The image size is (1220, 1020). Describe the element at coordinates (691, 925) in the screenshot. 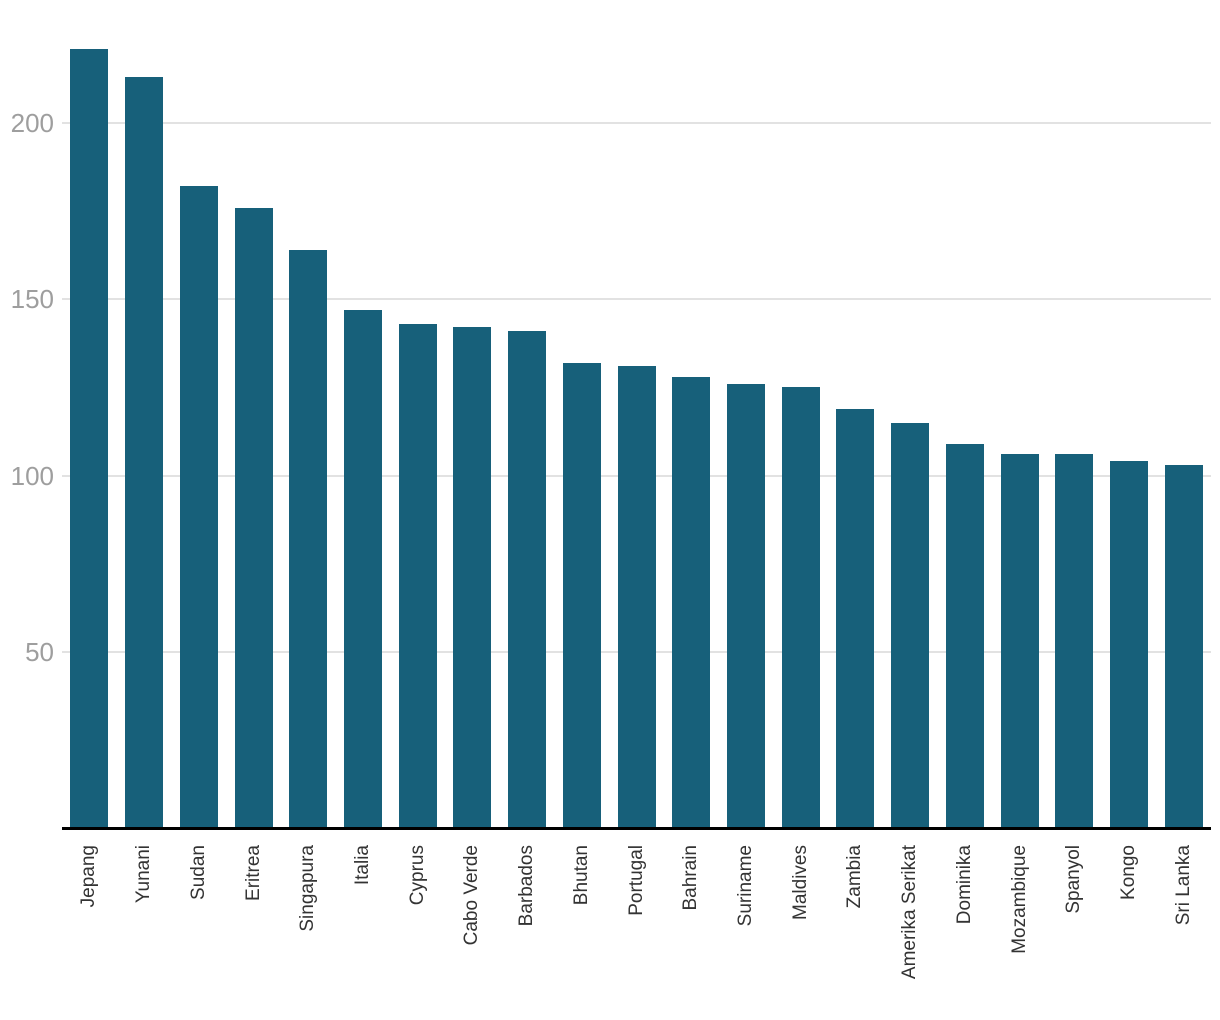

I see `x-tick-cell: Bahrain` at that location.